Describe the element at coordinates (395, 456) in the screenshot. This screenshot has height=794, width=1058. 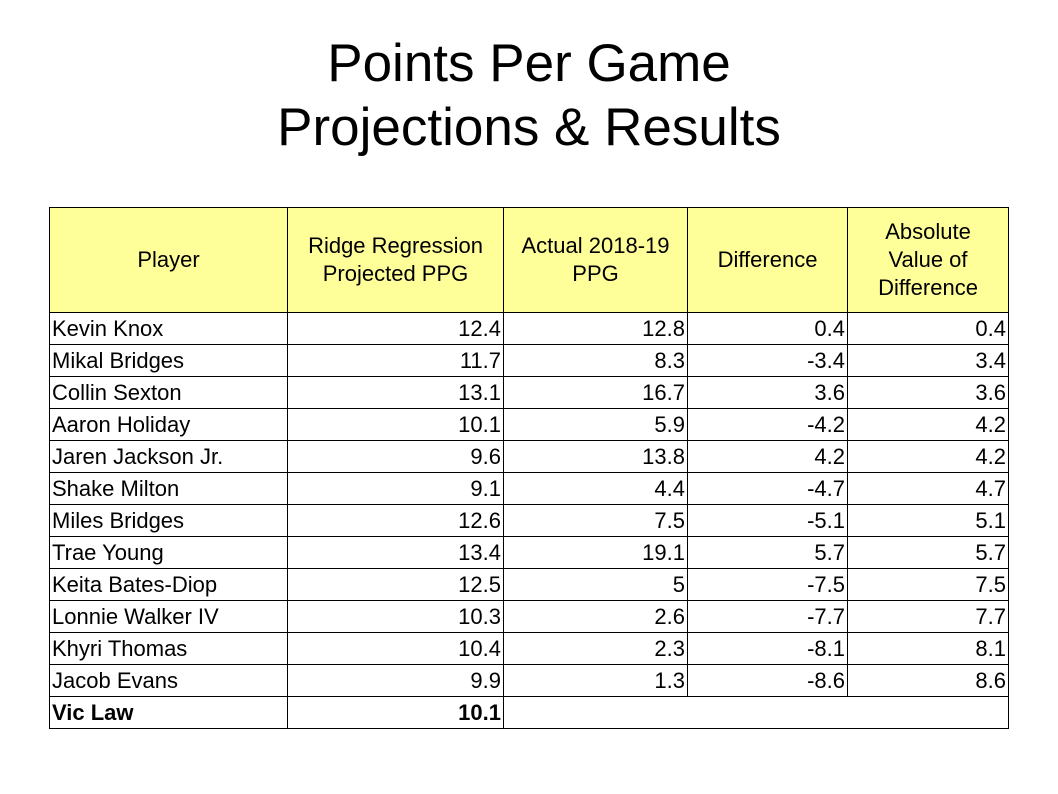
I see `cell-projected-ppg: 9.6` at that location.